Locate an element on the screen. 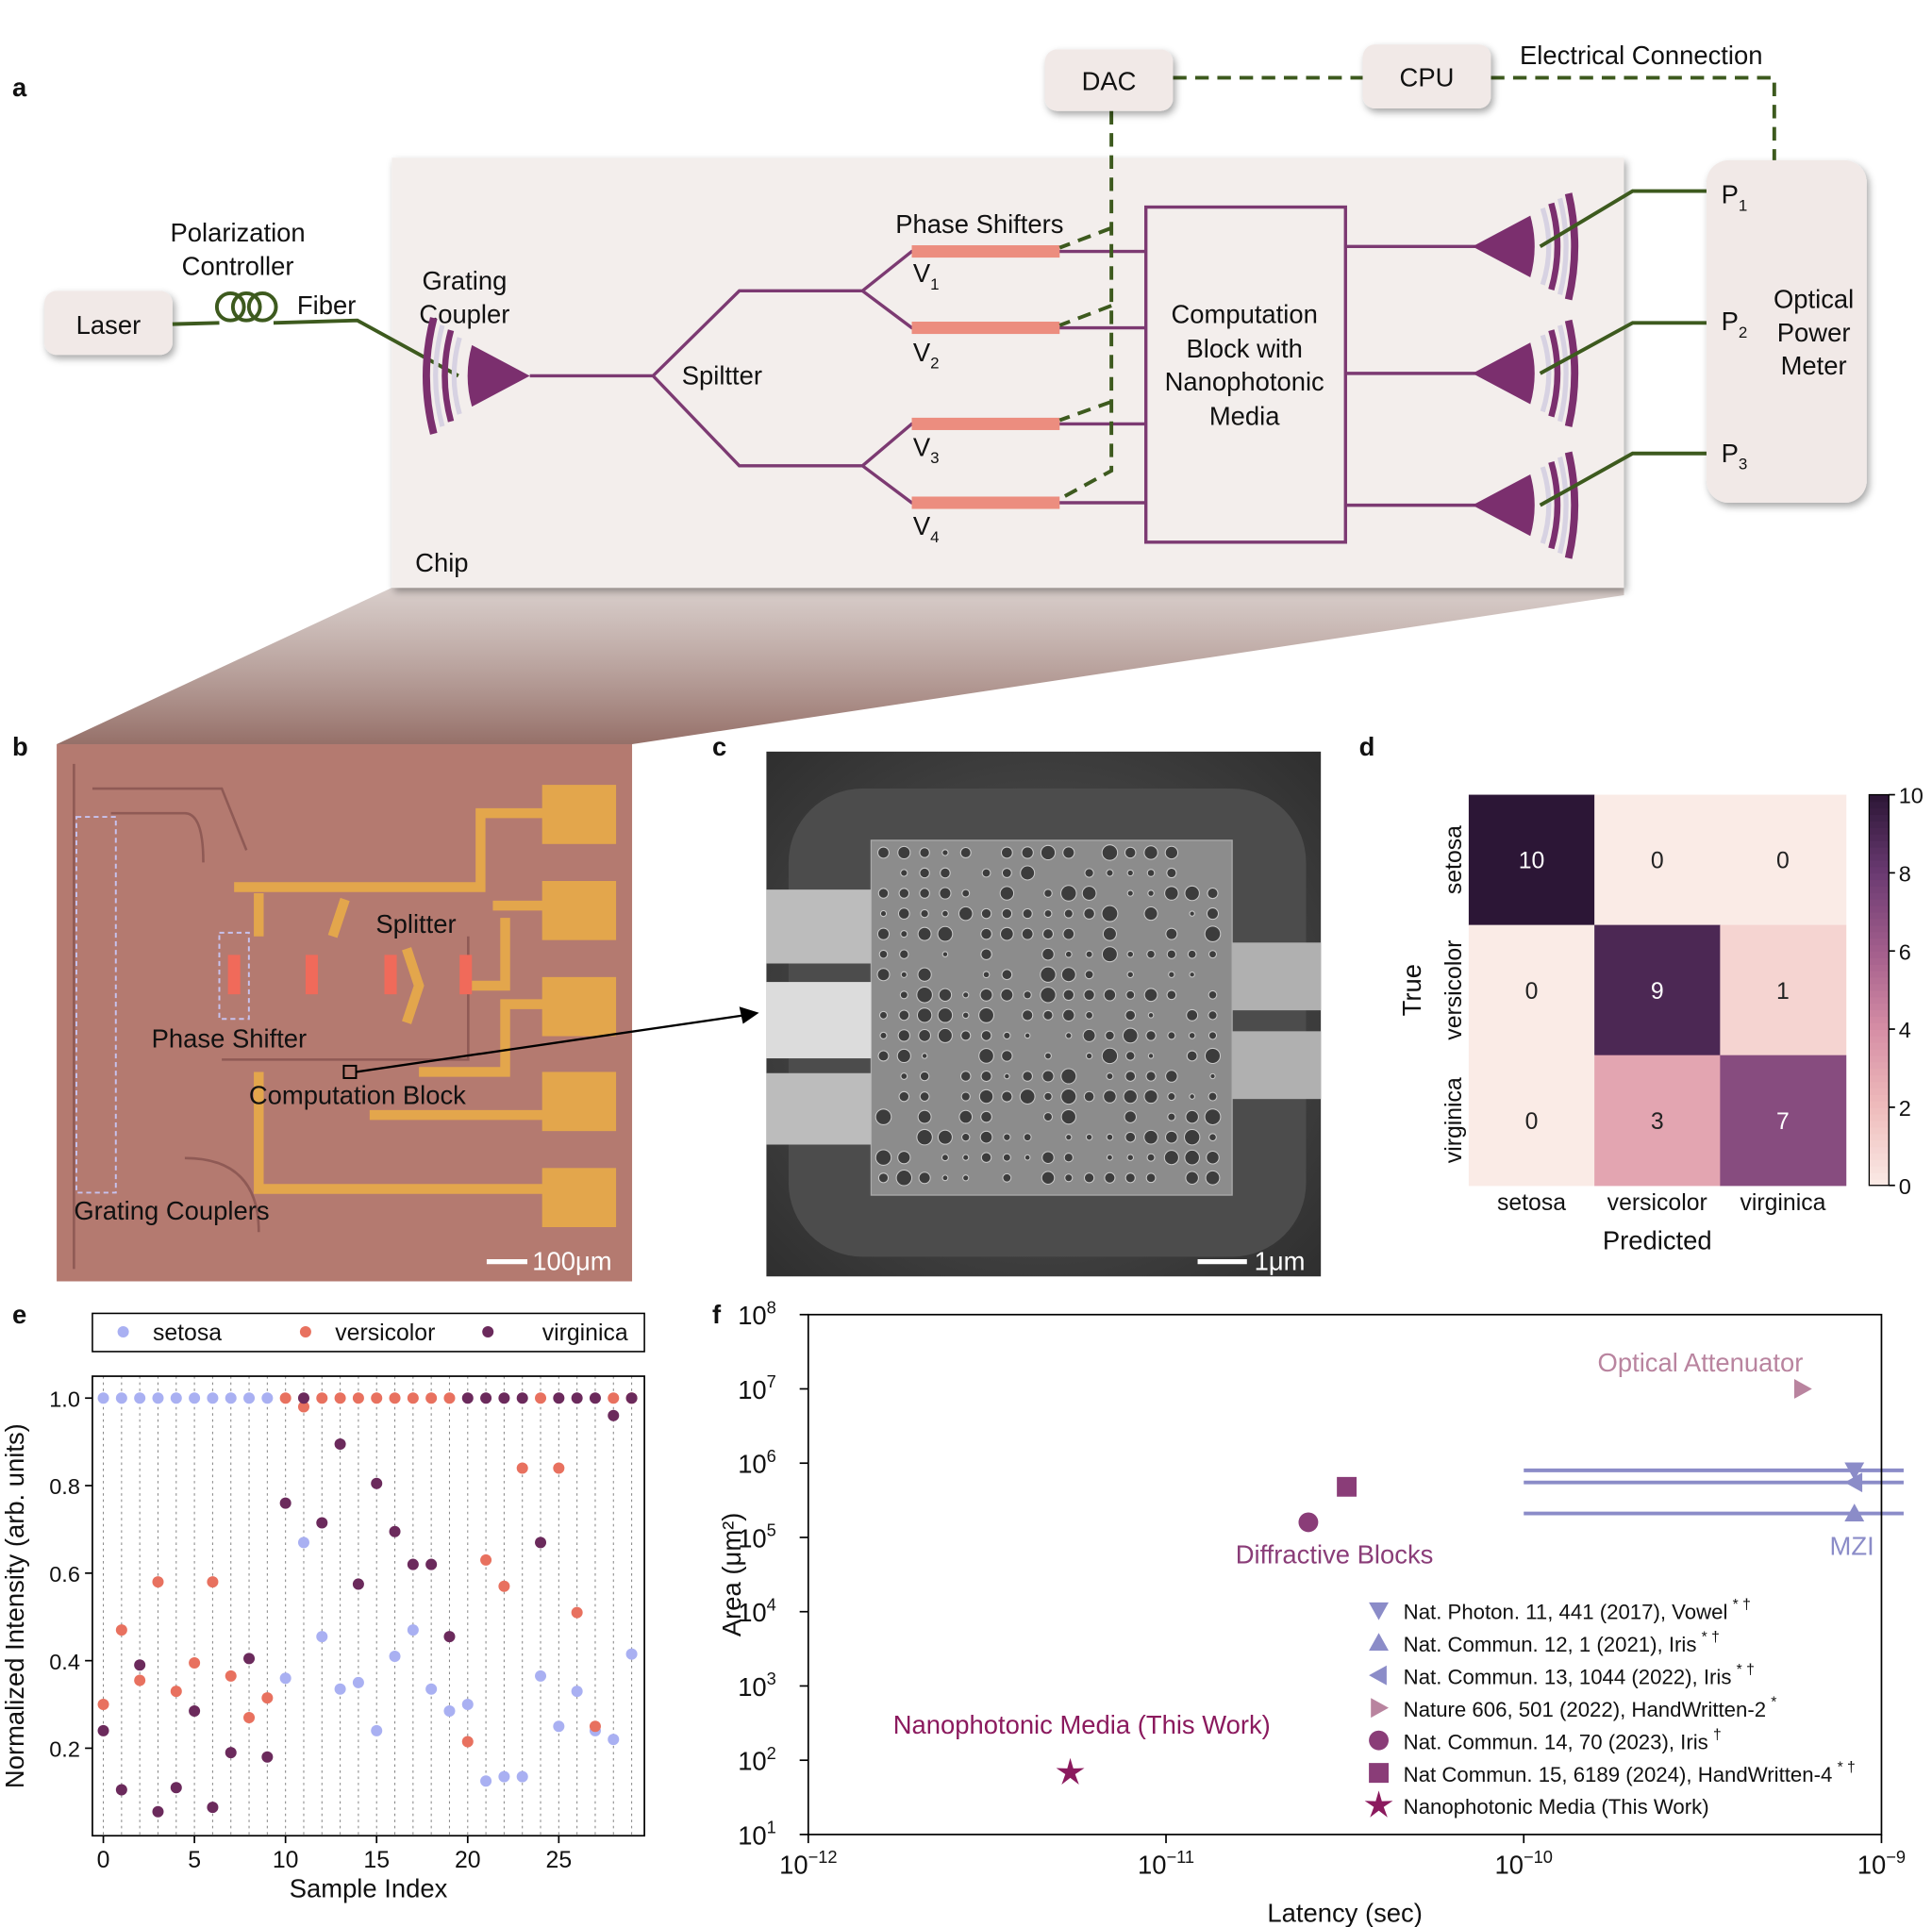 The image size is (1932, 1927). plot-frame is located at coordinates (369, 1606).